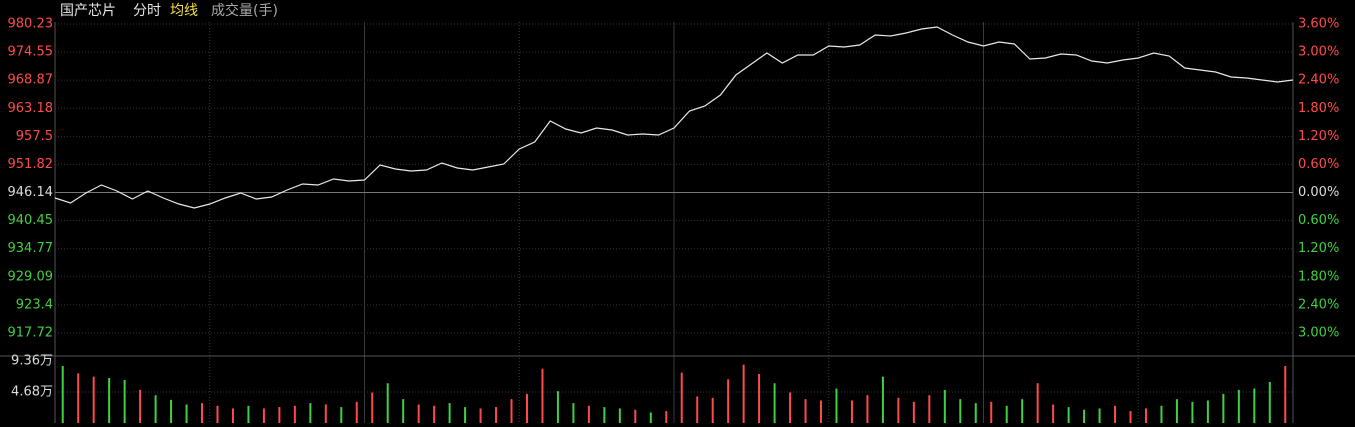 The height and width of the screenshot is (427, 1355). I want to click on y-tick-label: 980.23, so click(31, 24).